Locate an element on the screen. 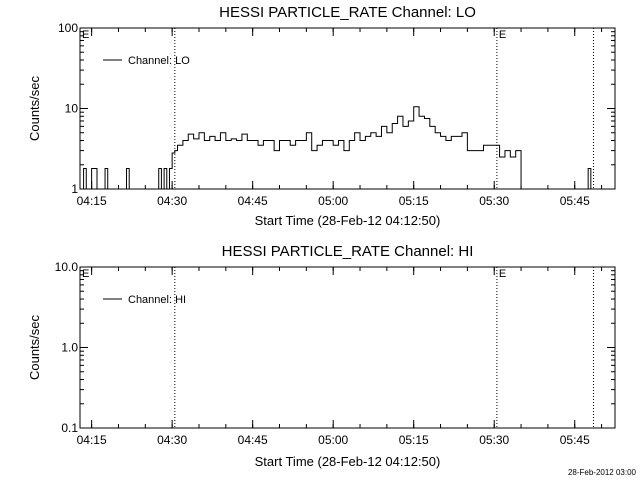 Image resolution: width=640 pixels, height=480 pixels. y-tick-label: 0.1 is located at coordinates (69, 428).